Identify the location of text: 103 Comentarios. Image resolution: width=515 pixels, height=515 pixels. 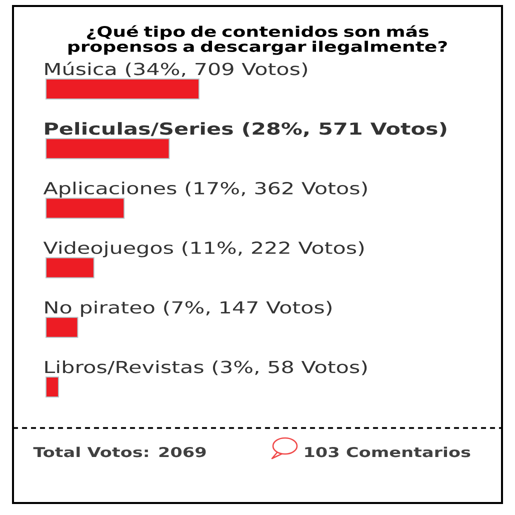
(387, 452).